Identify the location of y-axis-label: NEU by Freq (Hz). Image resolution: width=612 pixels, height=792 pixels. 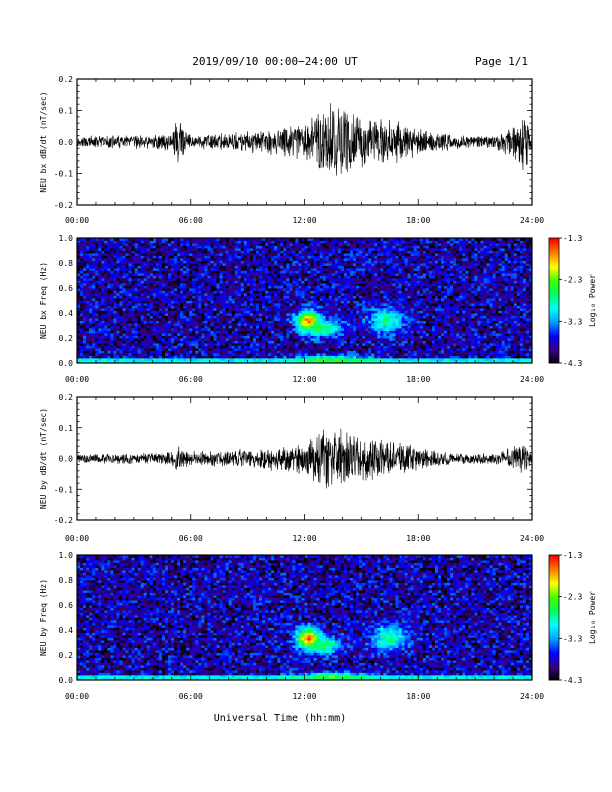
(43, 617).